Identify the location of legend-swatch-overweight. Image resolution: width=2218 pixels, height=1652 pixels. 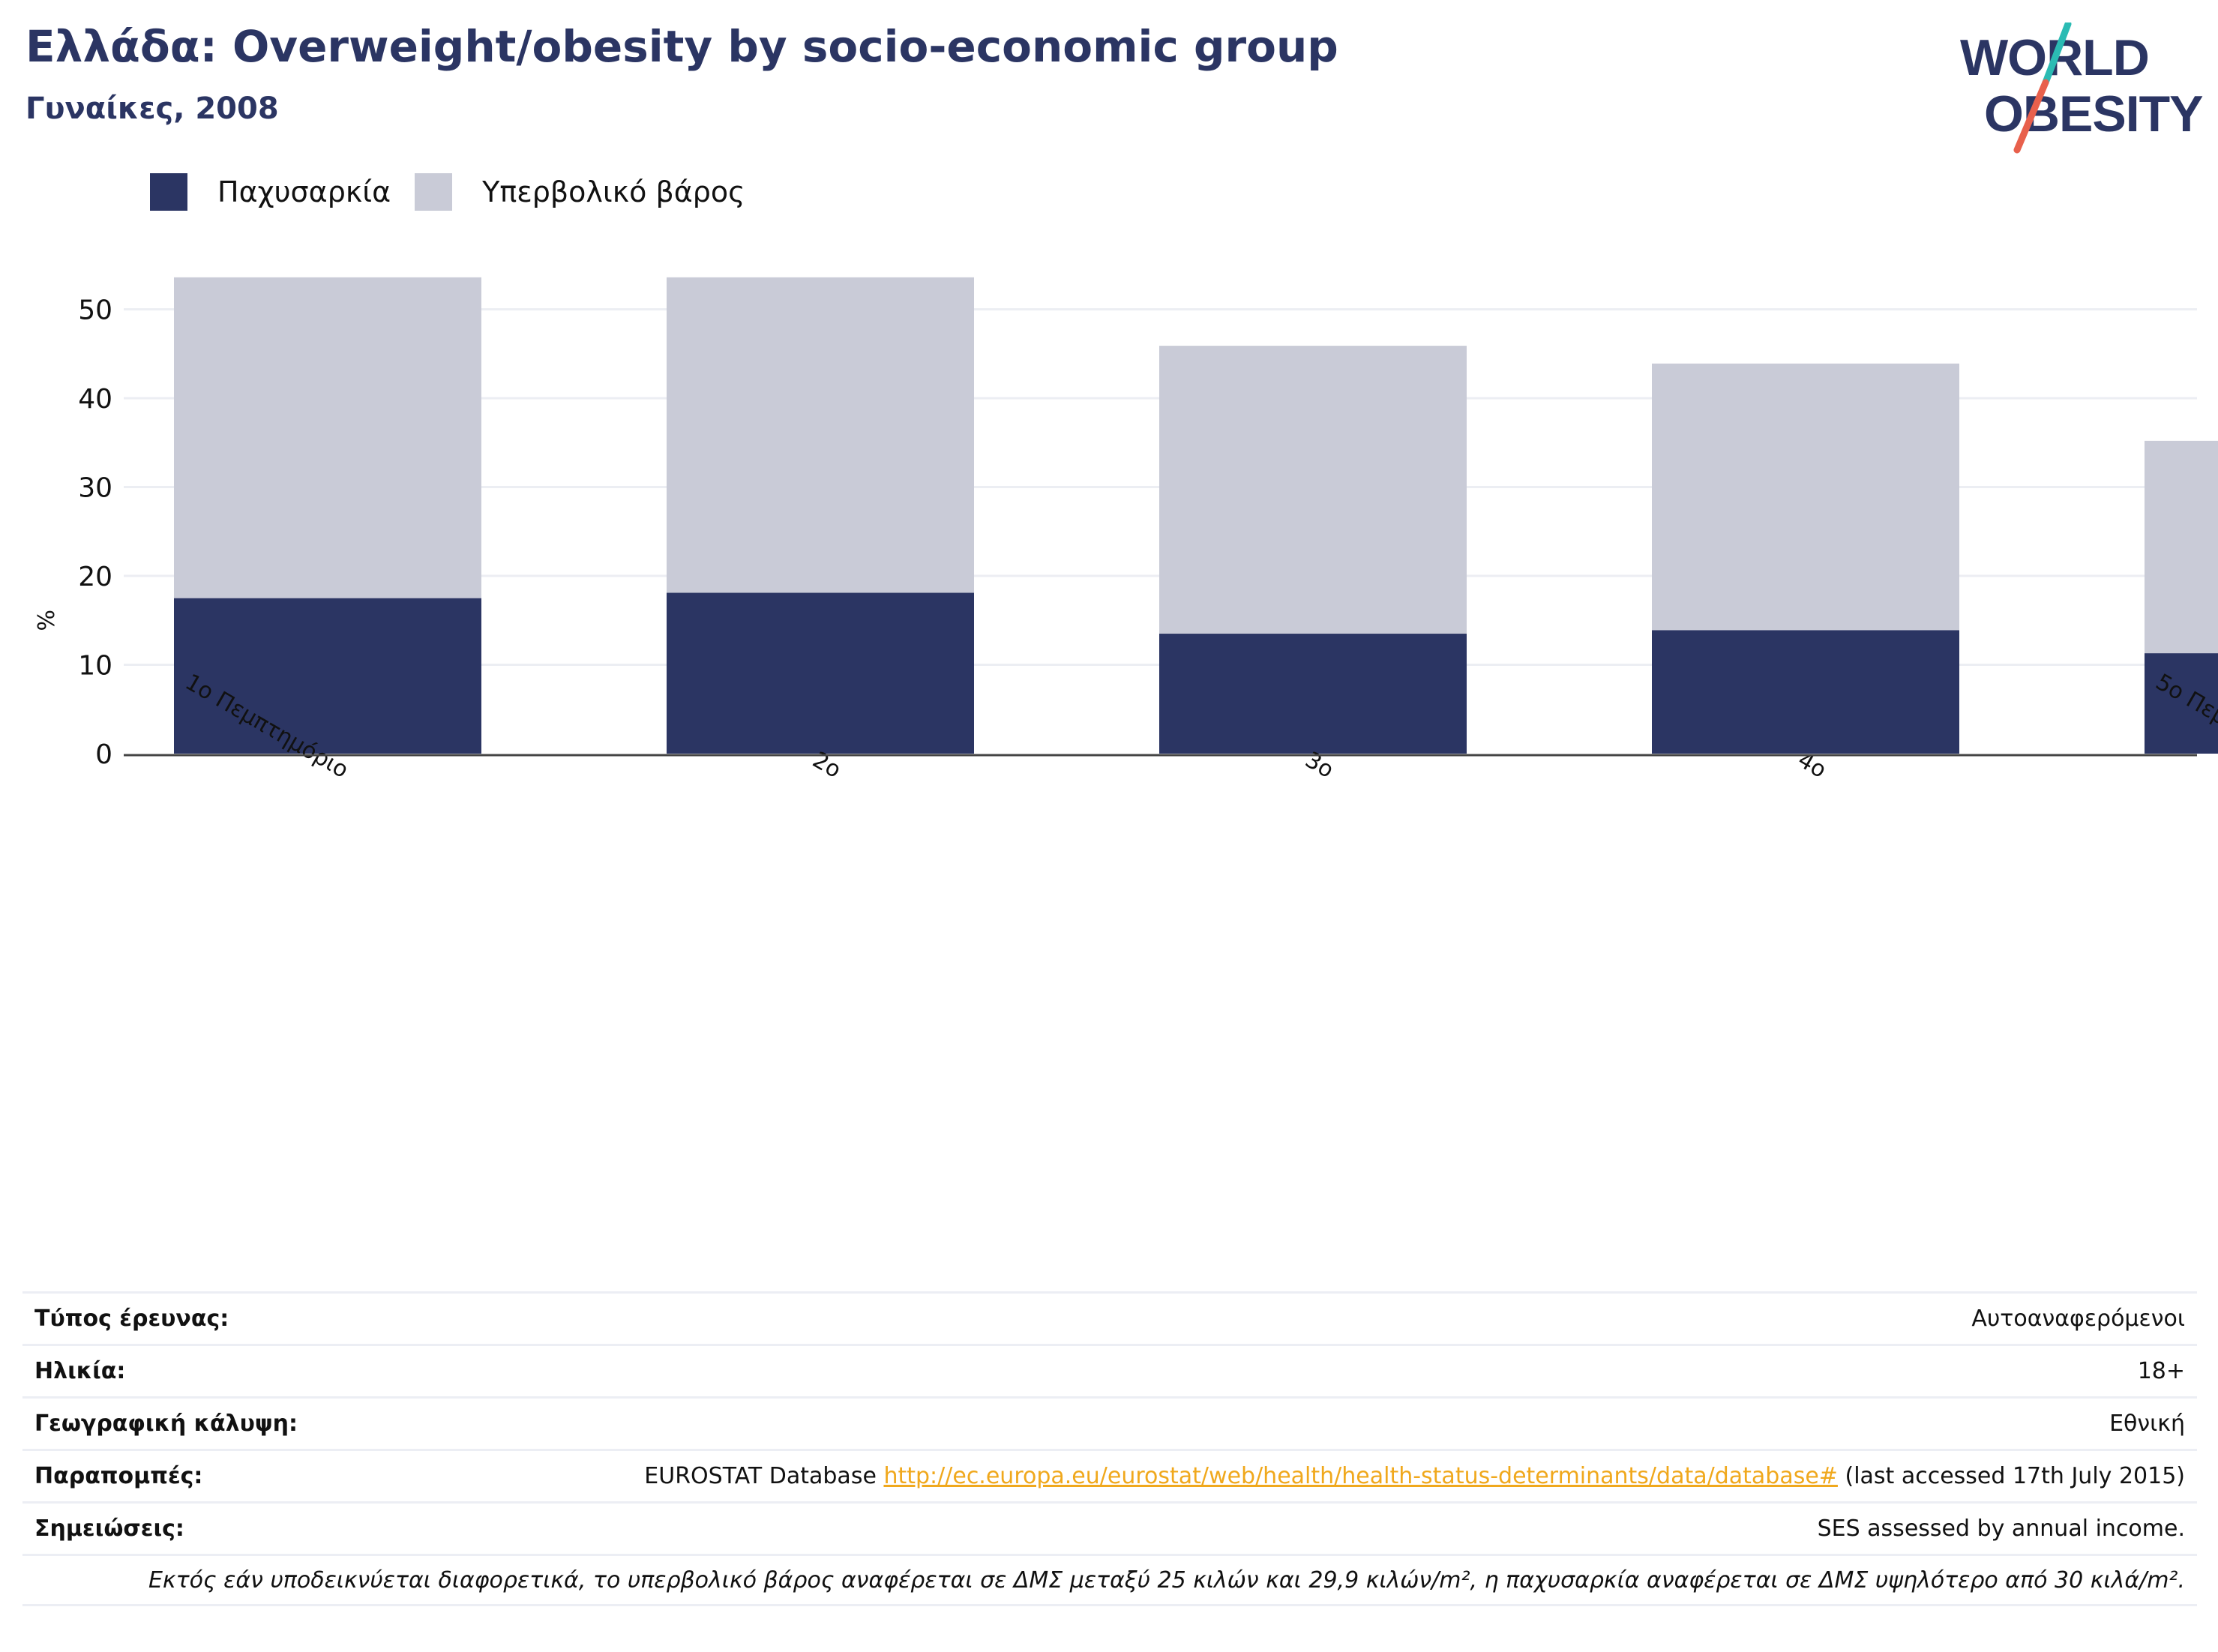
(434, 192).